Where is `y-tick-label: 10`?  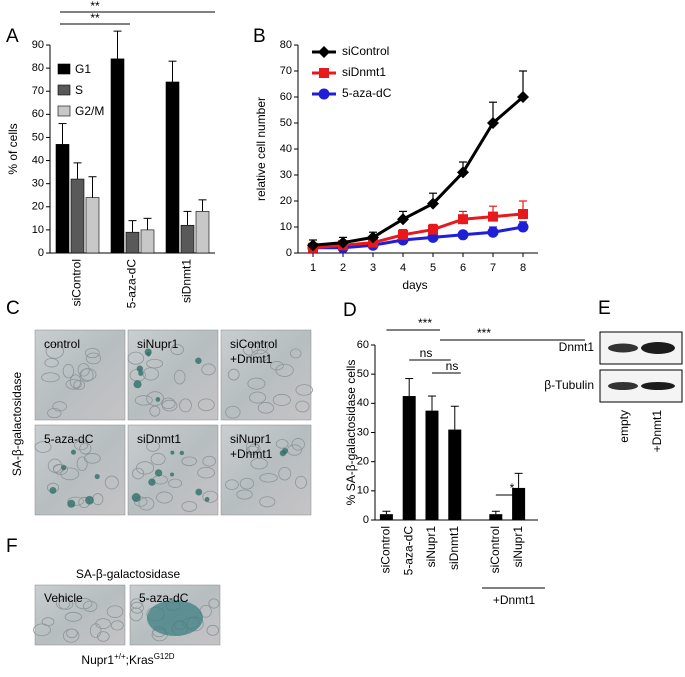 y-tick-label: 10 is located at coordinates (286, 227).